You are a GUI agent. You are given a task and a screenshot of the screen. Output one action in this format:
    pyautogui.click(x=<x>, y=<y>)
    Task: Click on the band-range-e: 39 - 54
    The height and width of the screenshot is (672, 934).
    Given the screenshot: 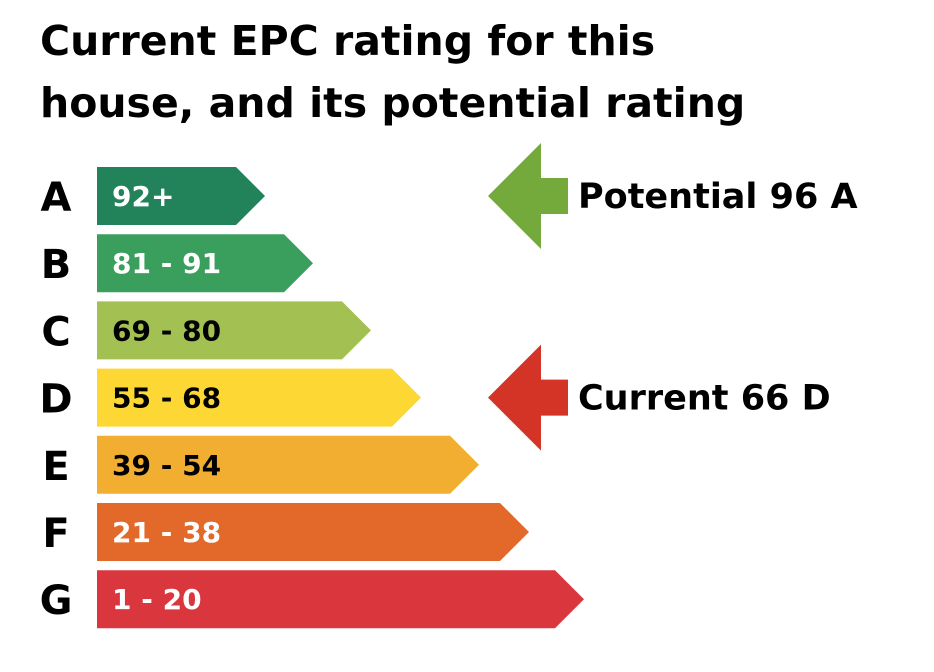 What is the action you would take?
    pyautogui.click(x=166, y=465)
    